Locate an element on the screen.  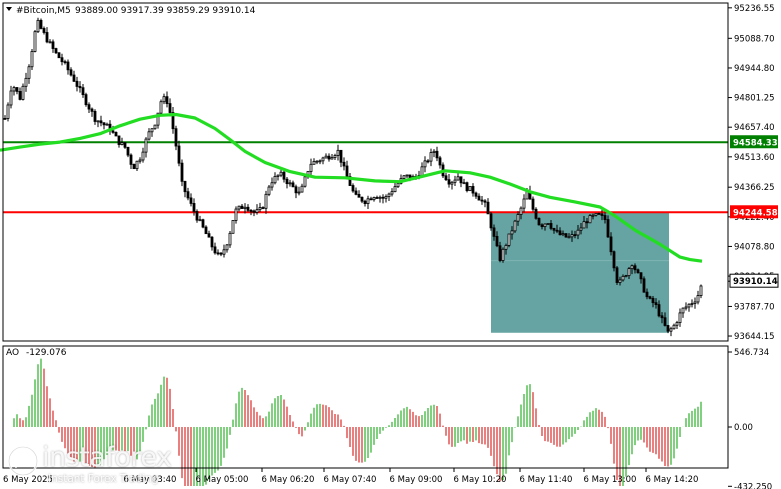
price-tick-label: 94801.25 is located at coordinates (754, 99).